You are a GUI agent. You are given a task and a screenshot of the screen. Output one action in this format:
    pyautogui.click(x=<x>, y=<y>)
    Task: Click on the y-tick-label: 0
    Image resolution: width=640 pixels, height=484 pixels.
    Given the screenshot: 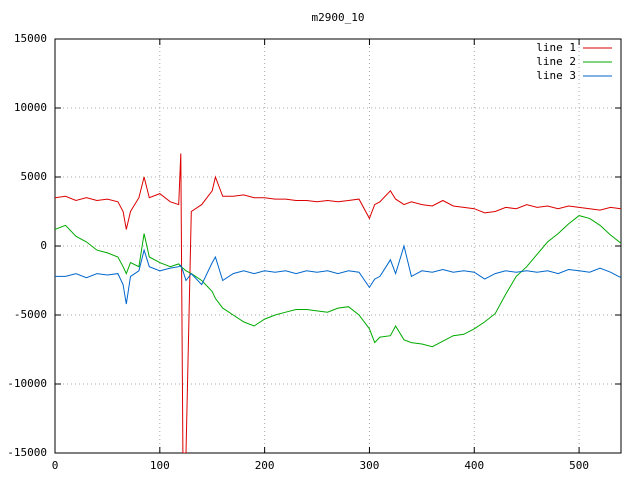 What is the action you would take?
    pyautogui.click(x=43, y=245)
    